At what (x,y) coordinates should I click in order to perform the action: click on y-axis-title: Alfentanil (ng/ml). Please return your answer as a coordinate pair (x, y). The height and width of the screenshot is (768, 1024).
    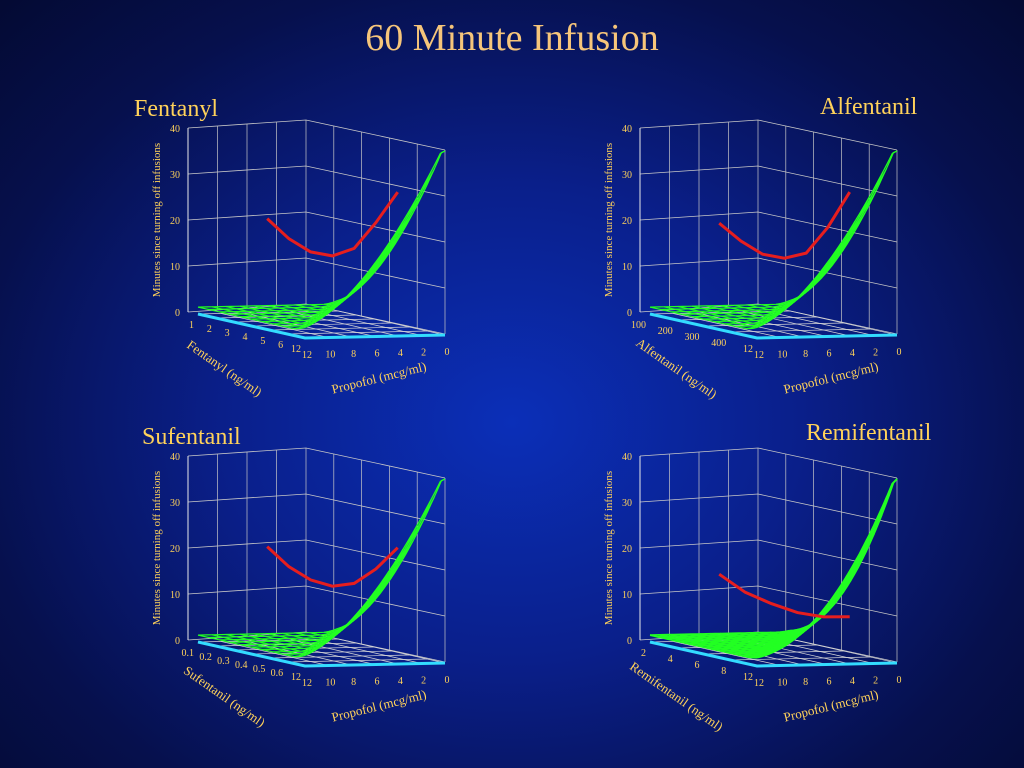
    Looking at the image, I should click on (676, 368).